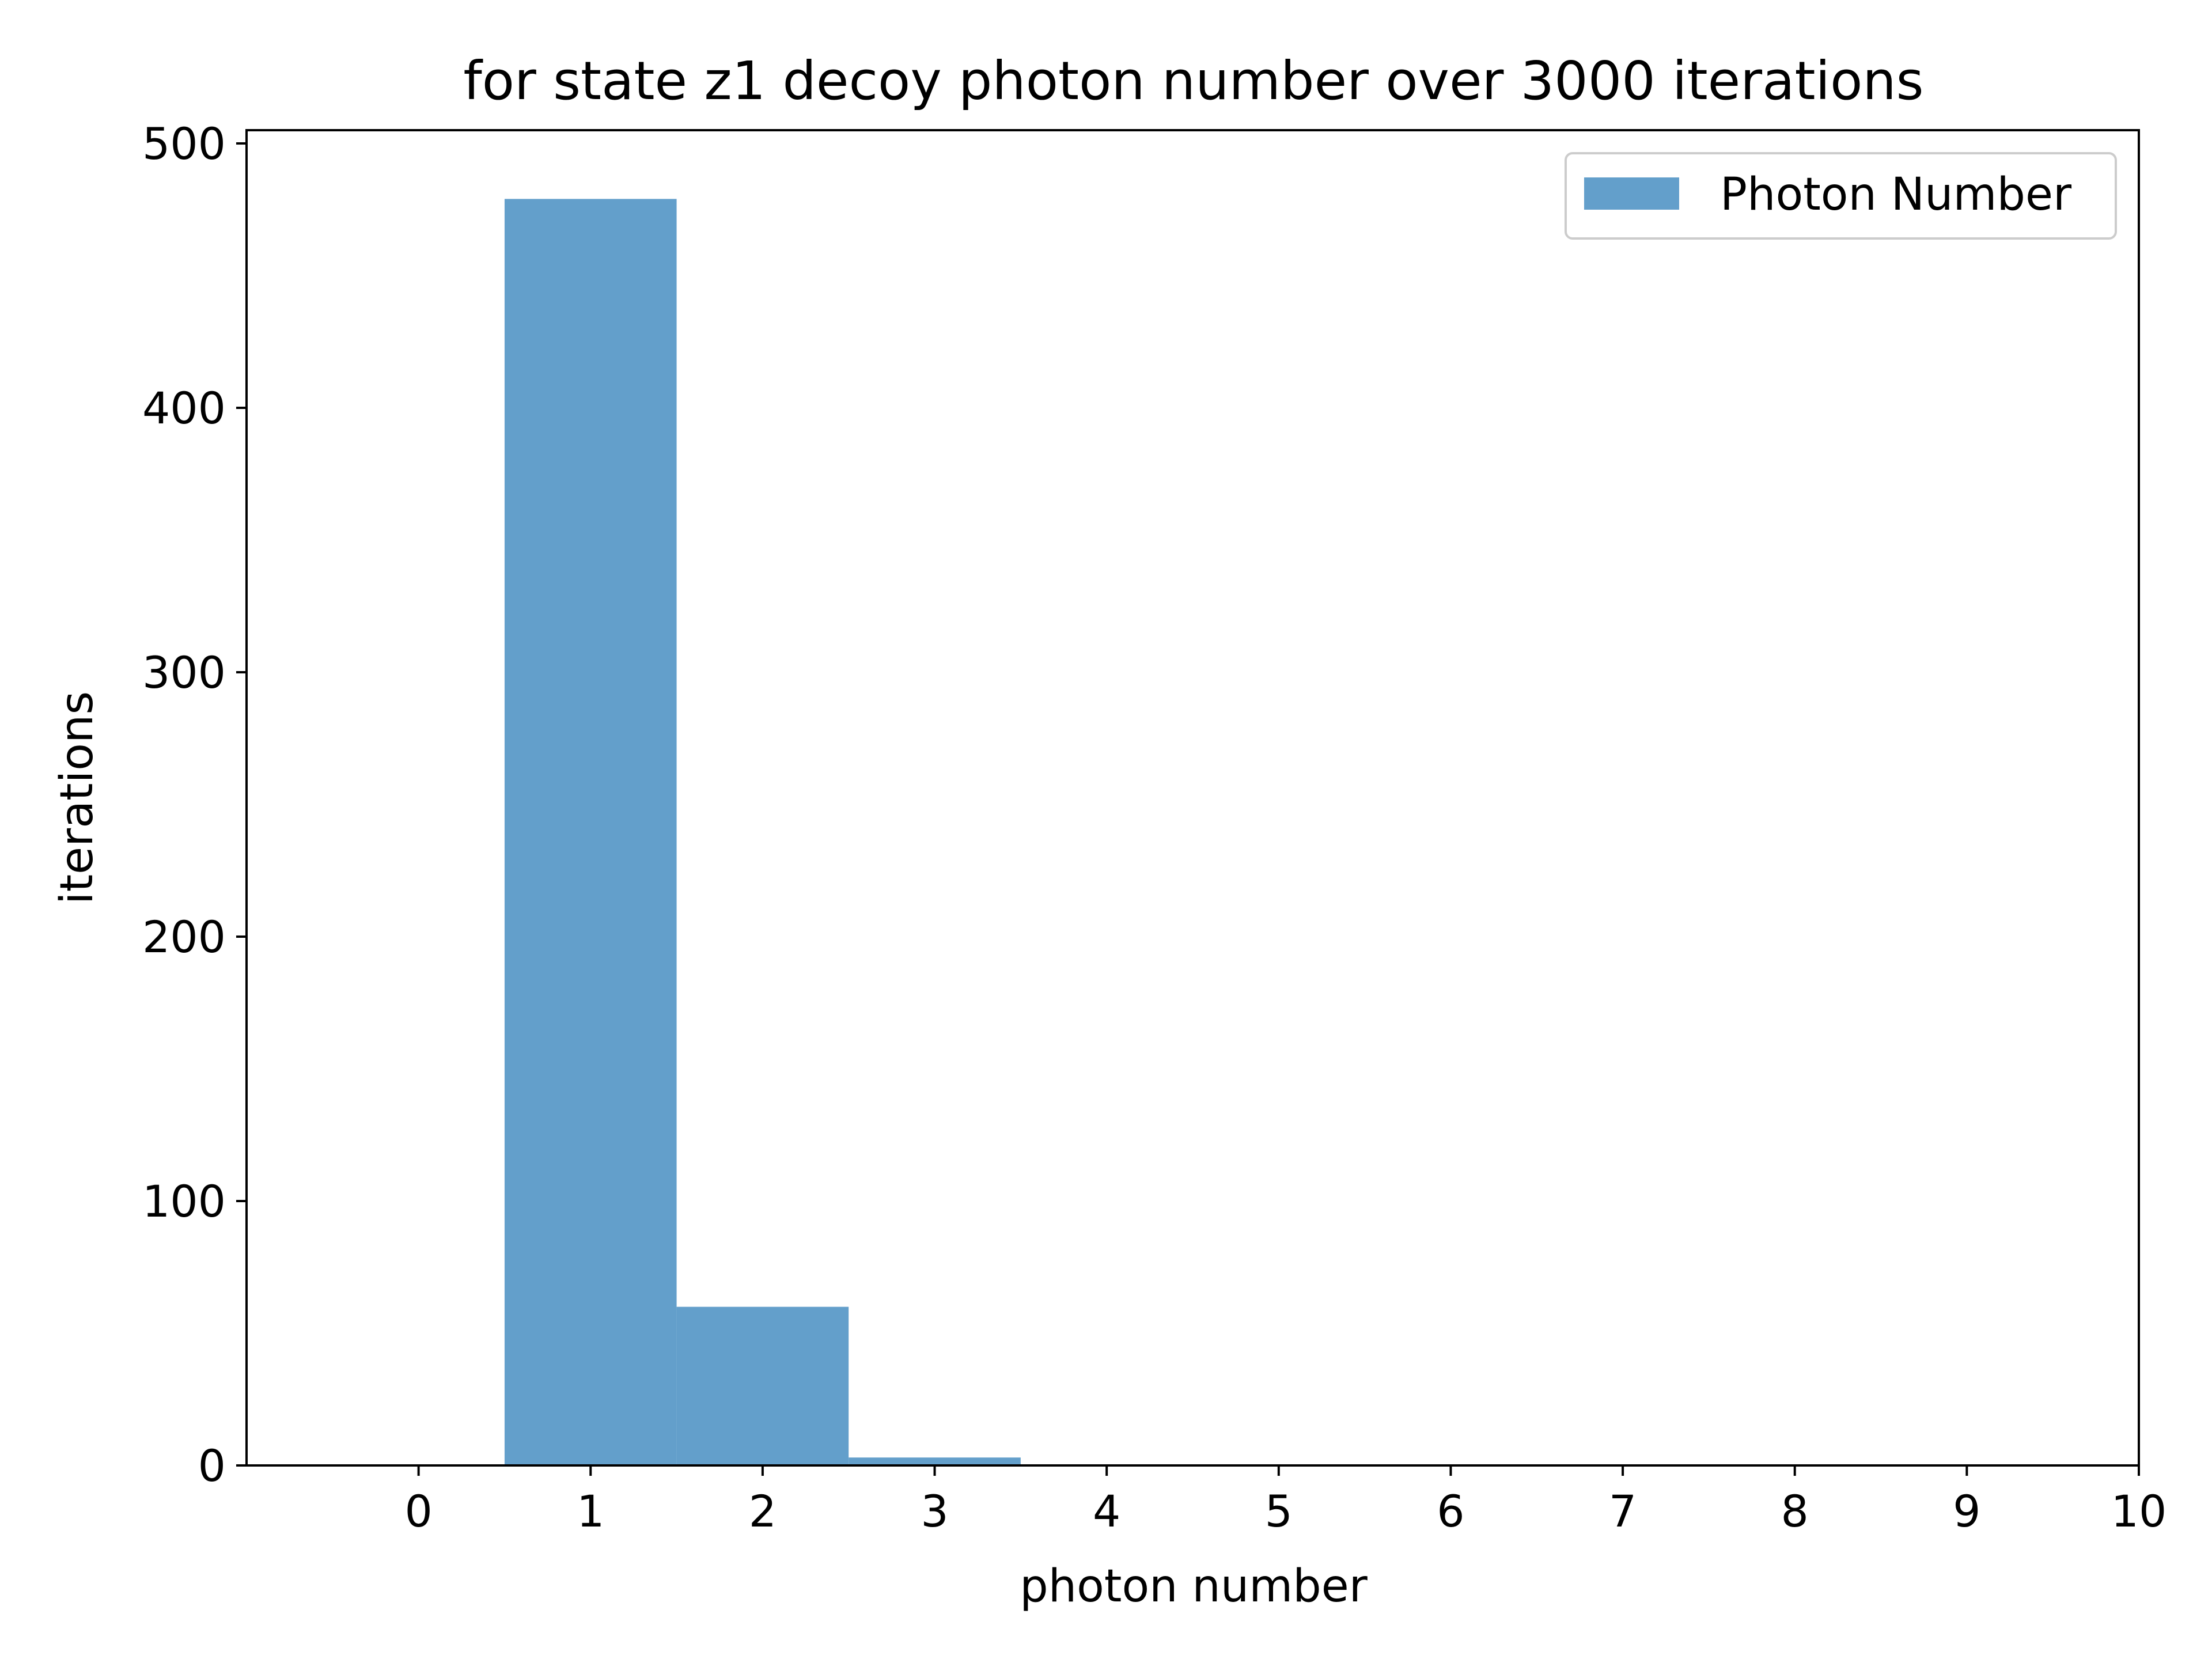 This screenshot has height=1659, width=2212. What do you see at coordinates (763, 1511) in the screenshot?
I see `x-tick-label: 2` at bounding box center [763, 1511].